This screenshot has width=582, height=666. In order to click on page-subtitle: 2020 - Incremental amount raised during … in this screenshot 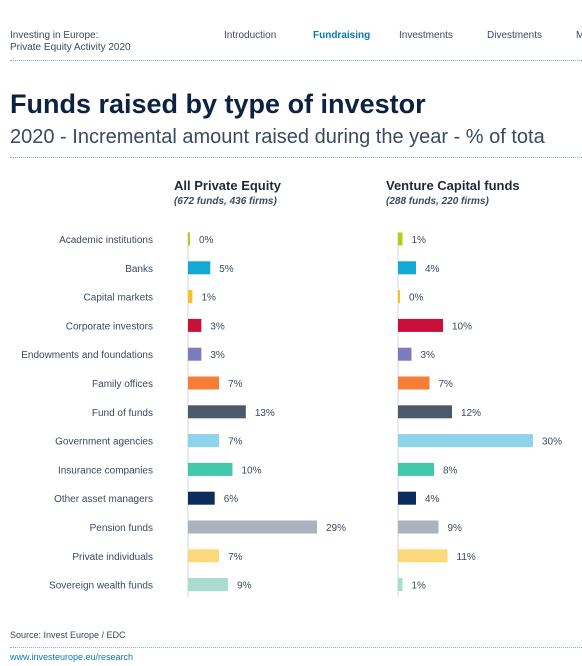, I will do `click(277, 137)`.